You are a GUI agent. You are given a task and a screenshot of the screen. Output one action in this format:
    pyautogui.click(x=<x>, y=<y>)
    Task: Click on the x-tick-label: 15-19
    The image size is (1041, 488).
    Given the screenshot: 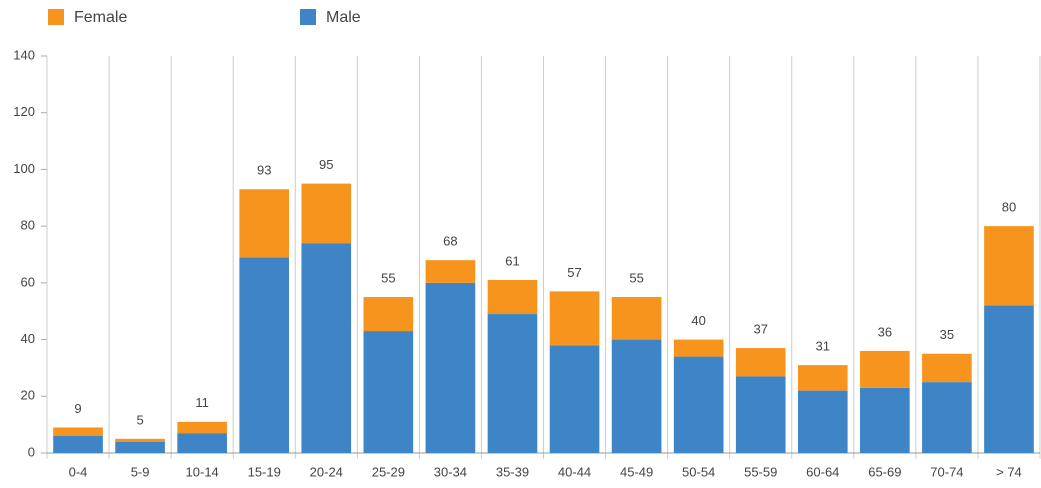 What is the action you would take?
    pyautogui.click(x=264, y=471)
    